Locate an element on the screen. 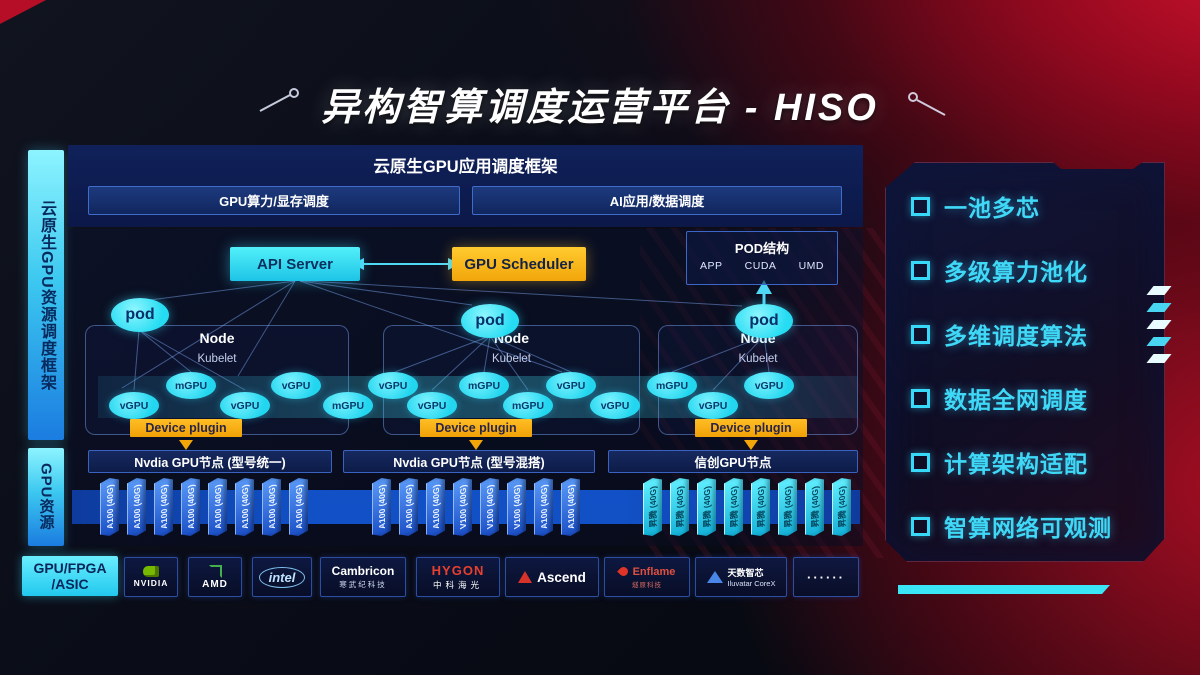  corner-red-accent is located at coordinates (23, 12).